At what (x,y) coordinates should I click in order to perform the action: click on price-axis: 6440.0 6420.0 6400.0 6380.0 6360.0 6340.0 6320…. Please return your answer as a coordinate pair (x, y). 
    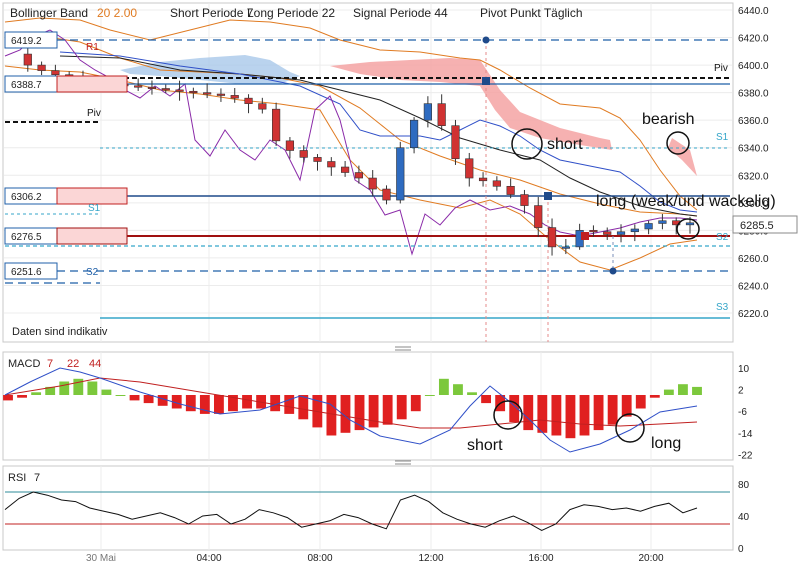
    Looking at the image, I should click on (753, 163).